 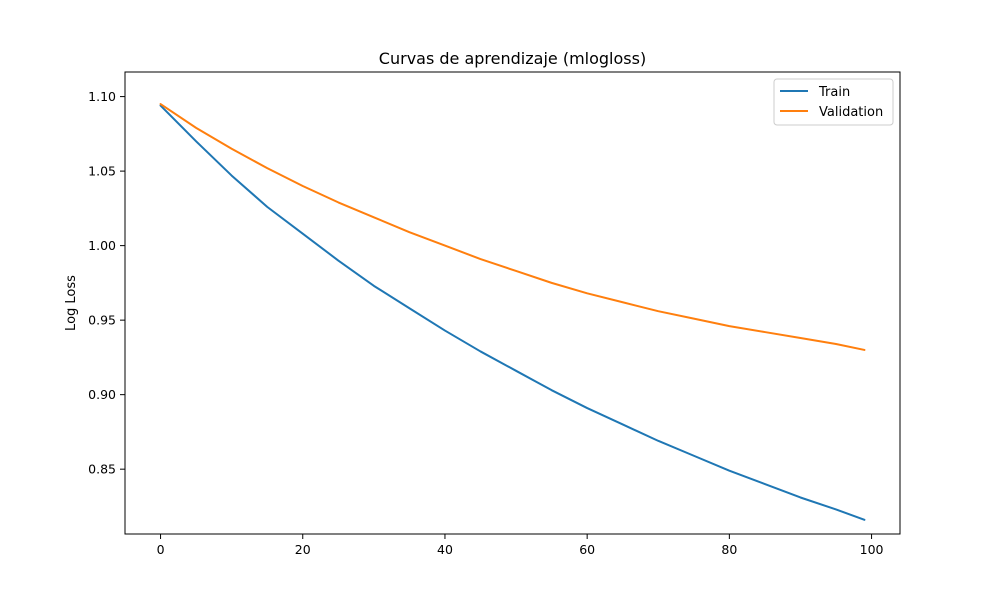 What do you see at coordinates (102, 320) in the screenshot?
I see `y-tick-label: 0.95` at bounding box center [102, 320].